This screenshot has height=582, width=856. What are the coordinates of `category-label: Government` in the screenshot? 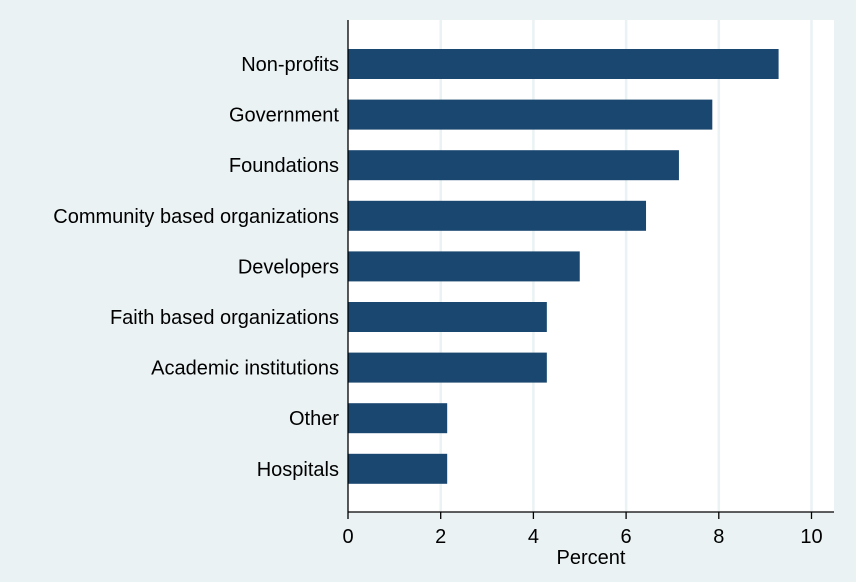 It's located at (284, 116).